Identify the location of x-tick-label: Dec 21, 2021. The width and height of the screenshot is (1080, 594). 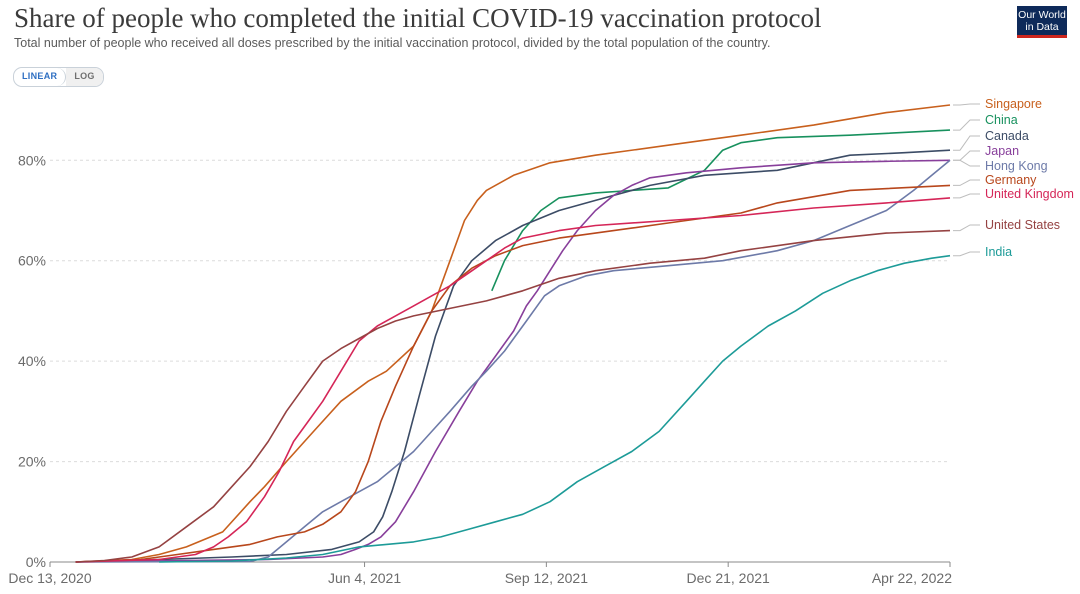
(728, 578).